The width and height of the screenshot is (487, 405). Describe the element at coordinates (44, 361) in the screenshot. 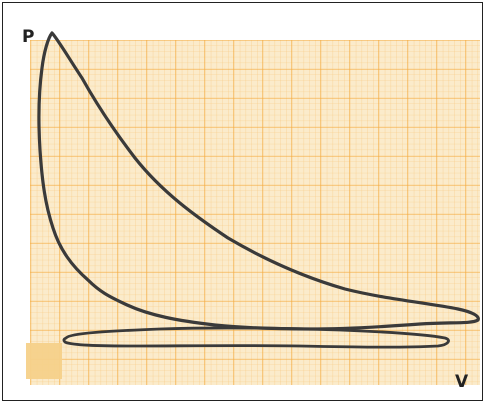

I see `corner-patch` at that location.